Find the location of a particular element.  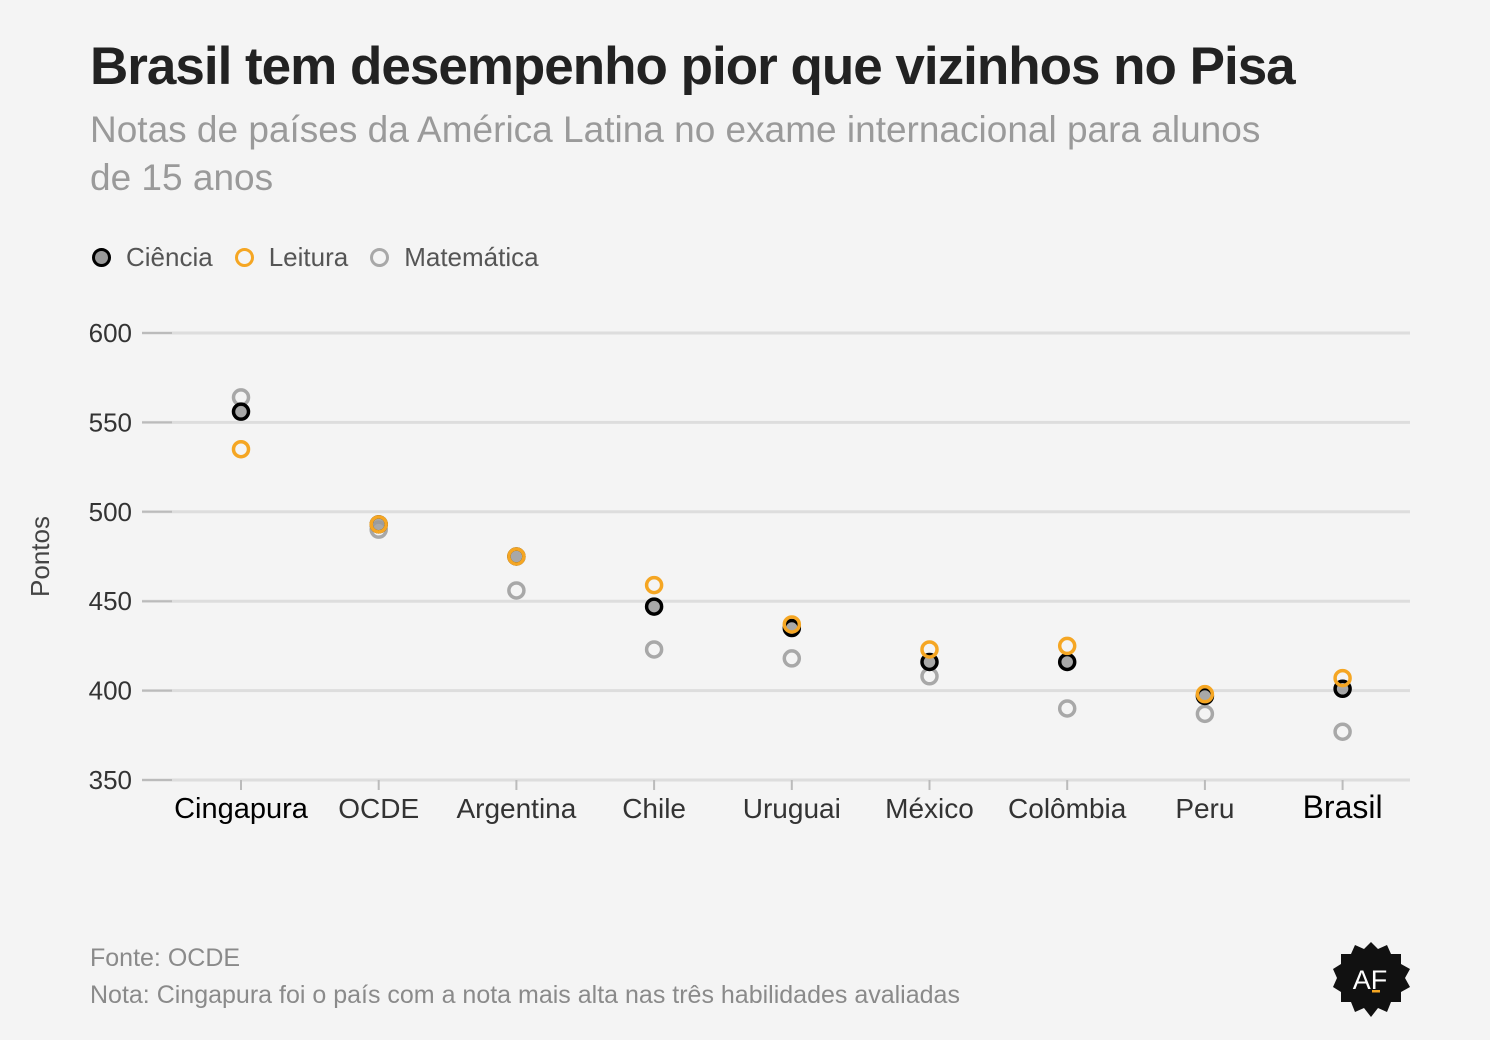

x-tick-label-5: México is located at coordinates (929, 808).